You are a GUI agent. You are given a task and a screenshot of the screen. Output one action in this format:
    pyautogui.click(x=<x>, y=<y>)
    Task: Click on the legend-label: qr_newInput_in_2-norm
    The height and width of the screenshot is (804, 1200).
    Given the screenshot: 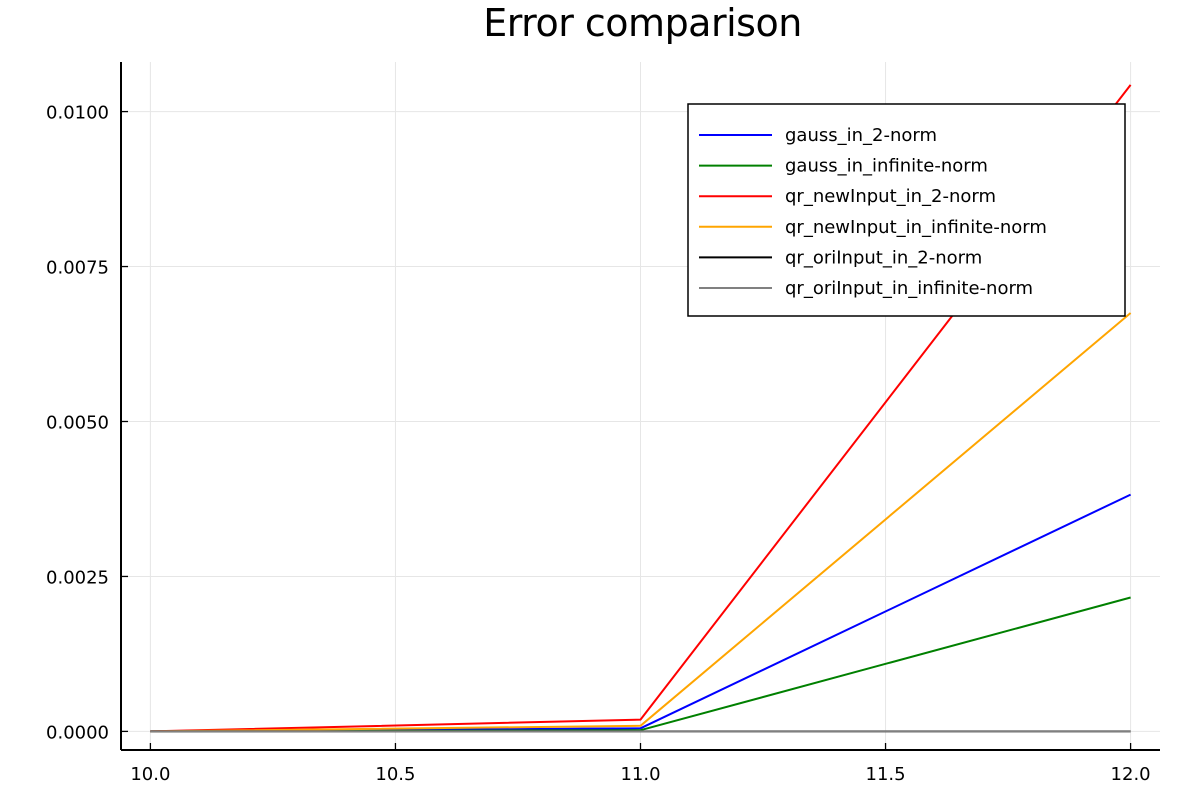 What is the action you would take?
    pyautogui.click(x=890, y=196)
    